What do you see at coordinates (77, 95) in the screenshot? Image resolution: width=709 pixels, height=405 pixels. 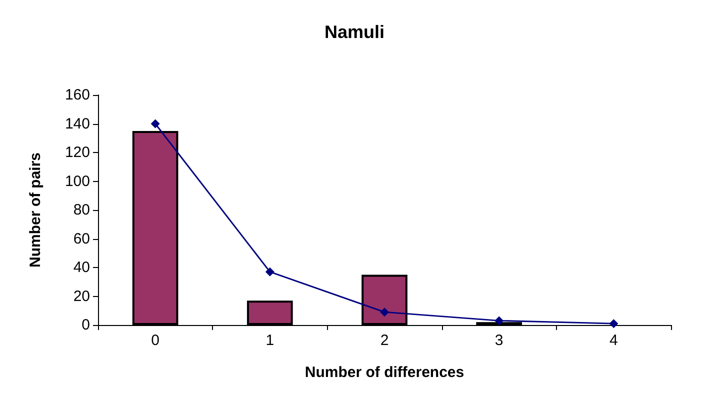 I see `y-tick-label: 160` at bounding box center [77, 95].